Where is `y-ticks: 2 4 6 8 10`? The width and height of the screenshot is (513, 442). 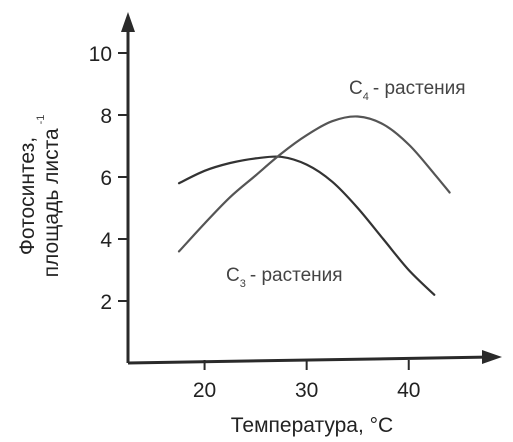 y-ticks: 2 4 6 8 10 is located at coordinates (108, 178).